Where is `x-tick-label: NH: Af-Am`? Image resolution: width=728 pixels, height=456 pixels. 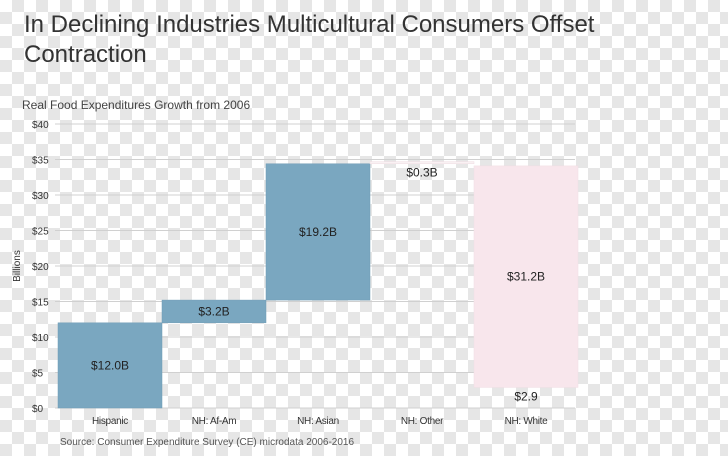
x-tick-label: NH: Af-Am is located at coordinates (214, 421).